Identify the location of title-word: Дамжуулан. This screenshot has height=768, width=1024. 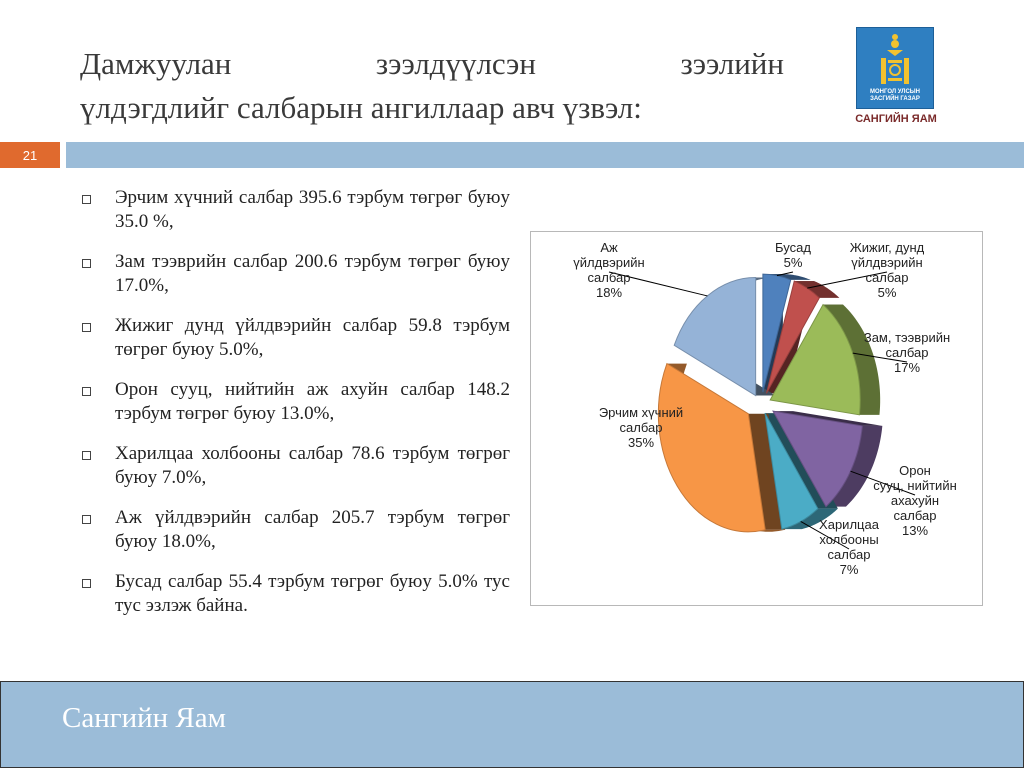
(156, 63).